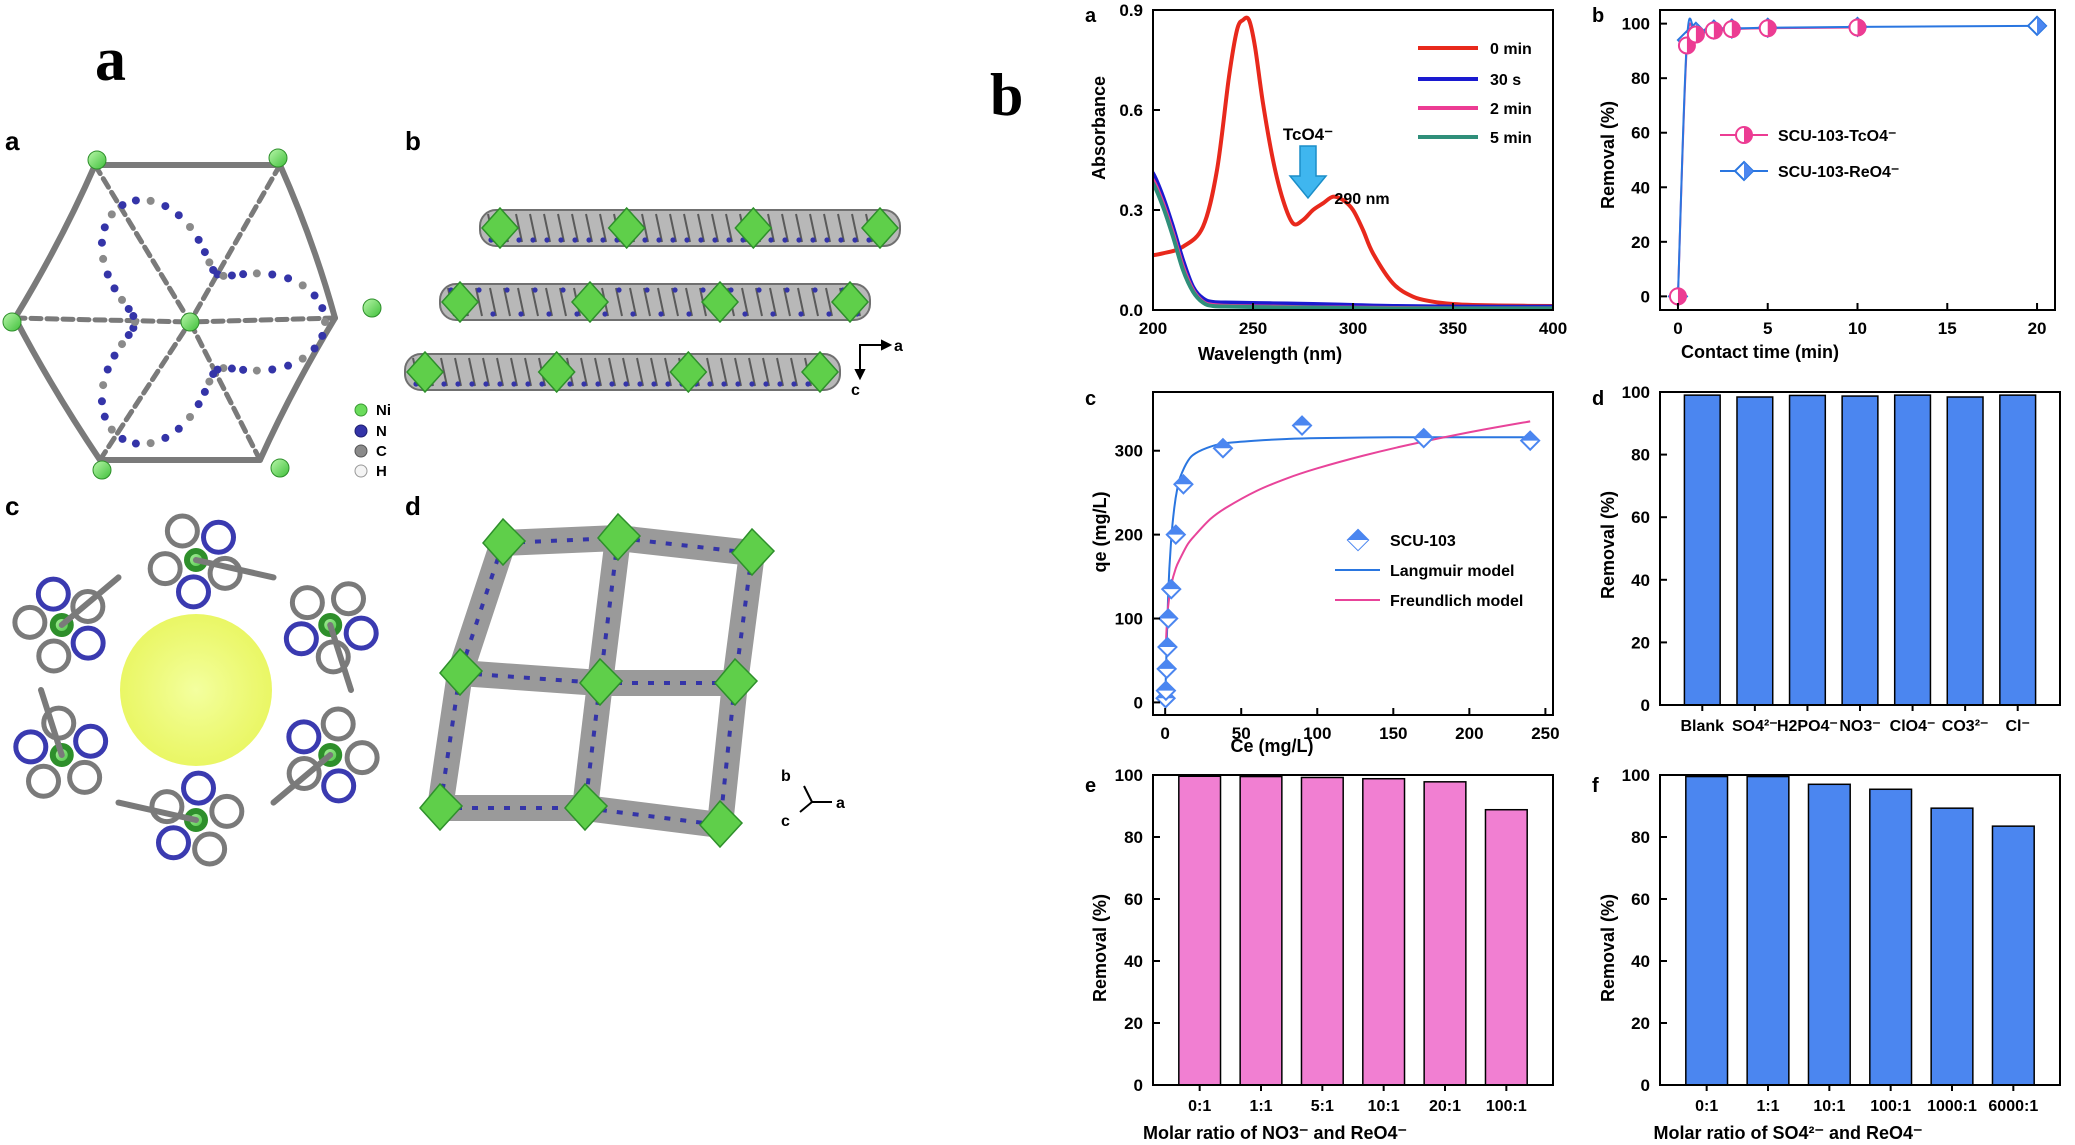 The height and width of the screenshot is (1145, 2075). I want to click on axis-d-a-label: a, so click(840, 803).